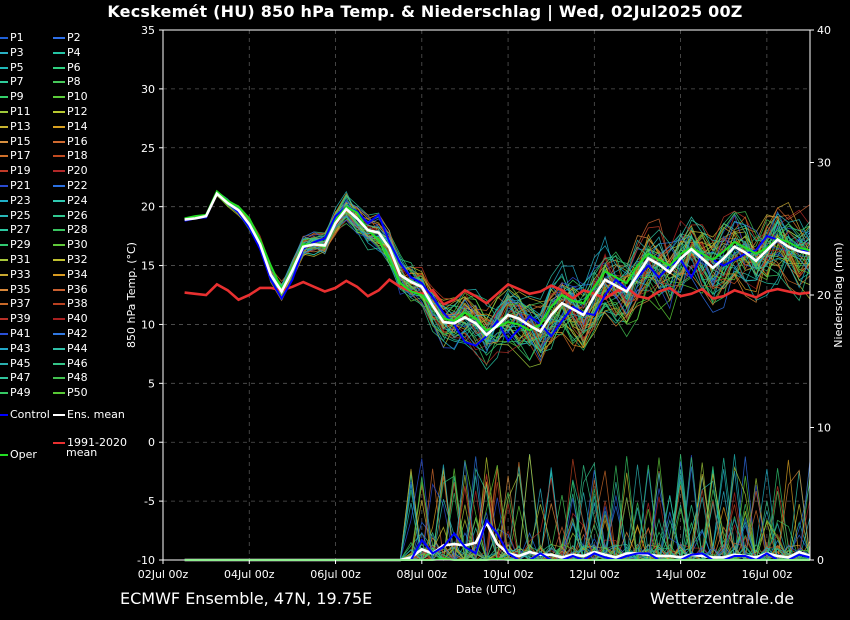 This screenshot has height=620, width=850. Describe the element at coordinates (77, 171) in the screenshot. I see `legend-label: P20` at that location.